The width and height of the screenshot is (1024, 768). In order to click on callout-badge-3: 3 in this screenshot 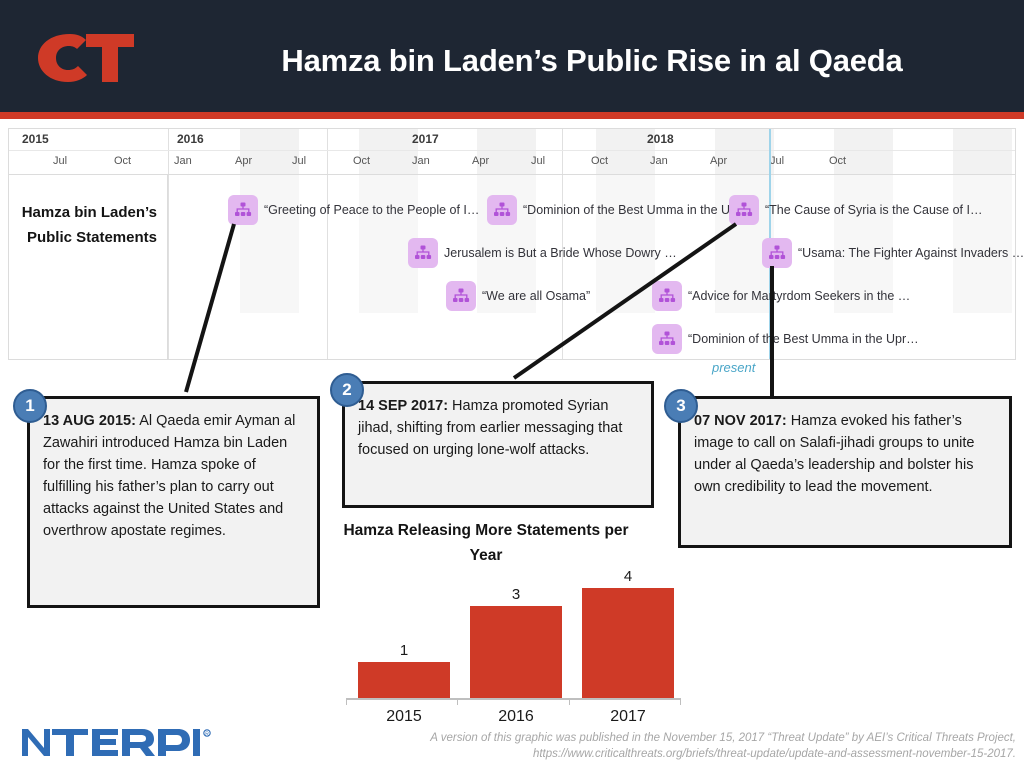, I will do `click(681, 406)`.